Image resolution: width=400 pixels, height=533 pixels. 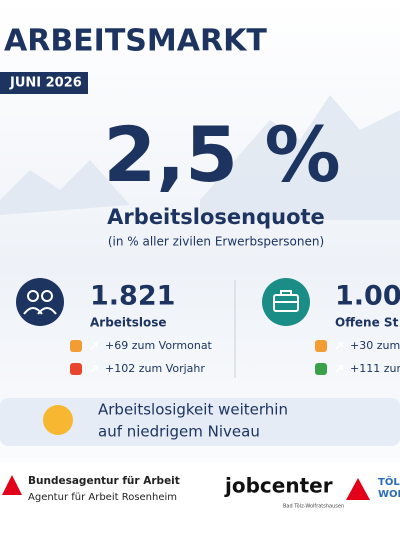 What do you see at coordinates (128, 323) in the screenshot?
I see `stat-label: Arbeitslose` at bounding box center [128, 323].